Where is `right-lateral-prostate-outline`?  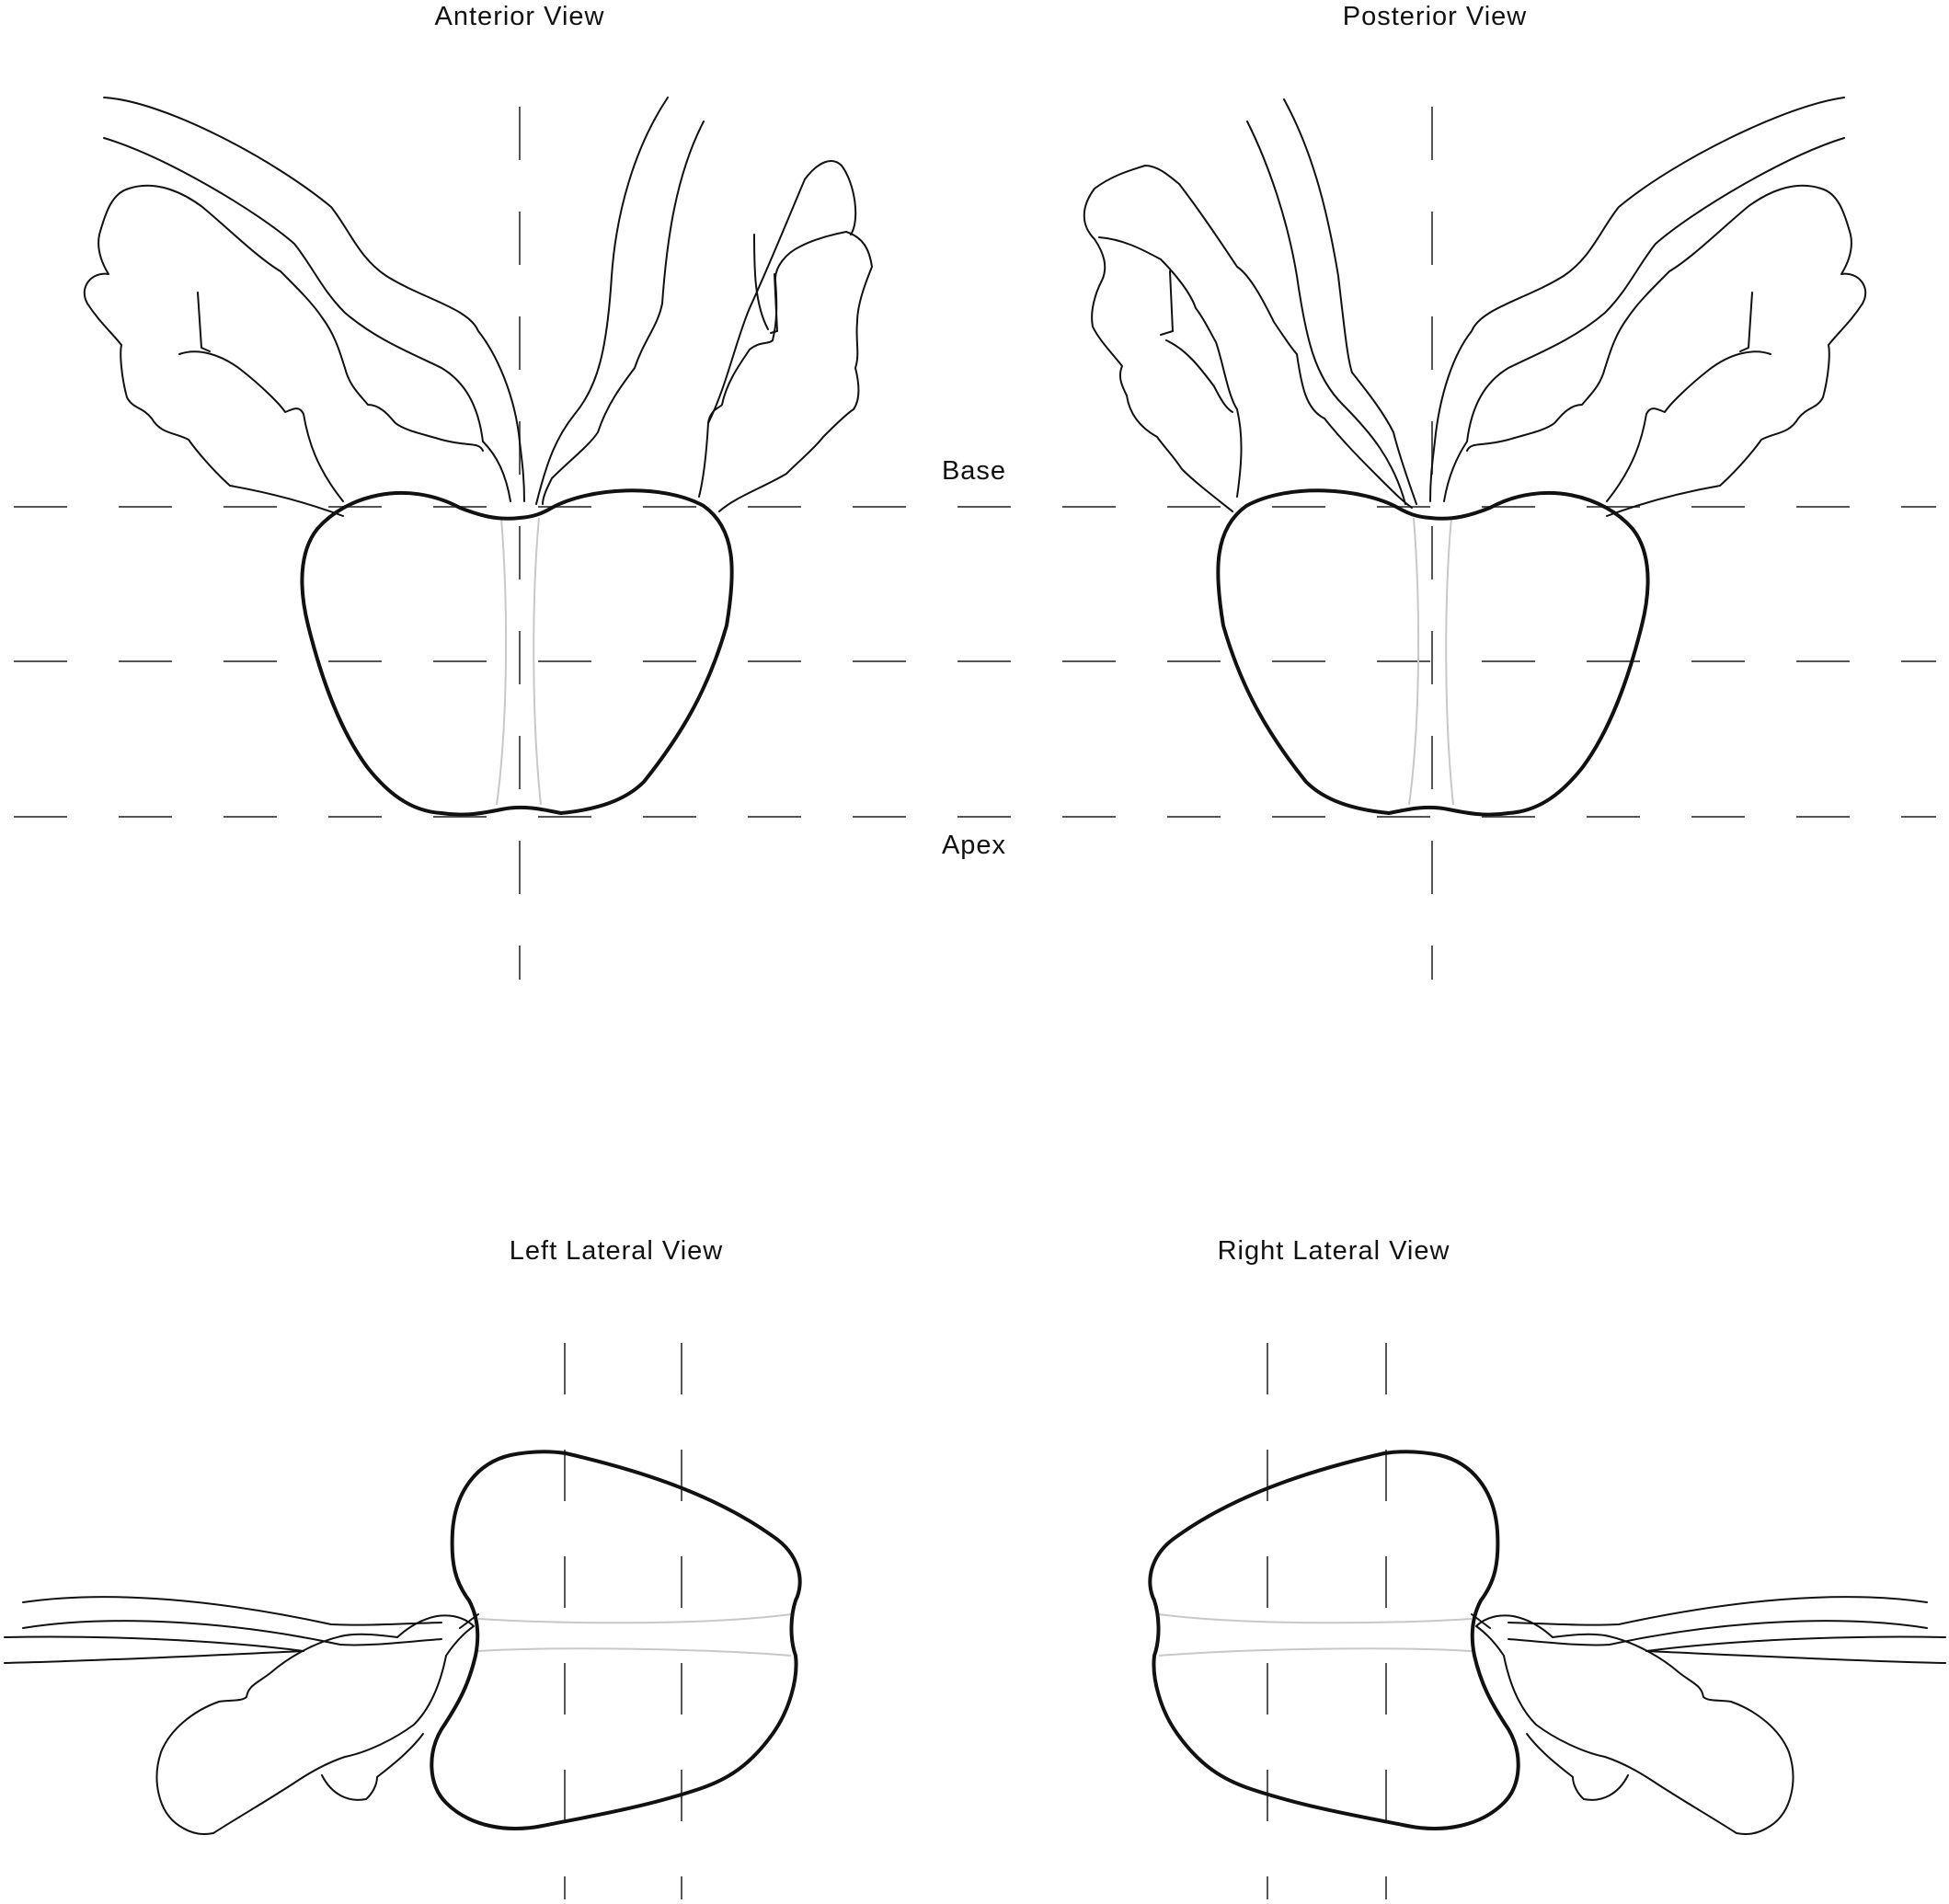 right-lateral-prostate-outline is located at coordinates (1334, 1640).